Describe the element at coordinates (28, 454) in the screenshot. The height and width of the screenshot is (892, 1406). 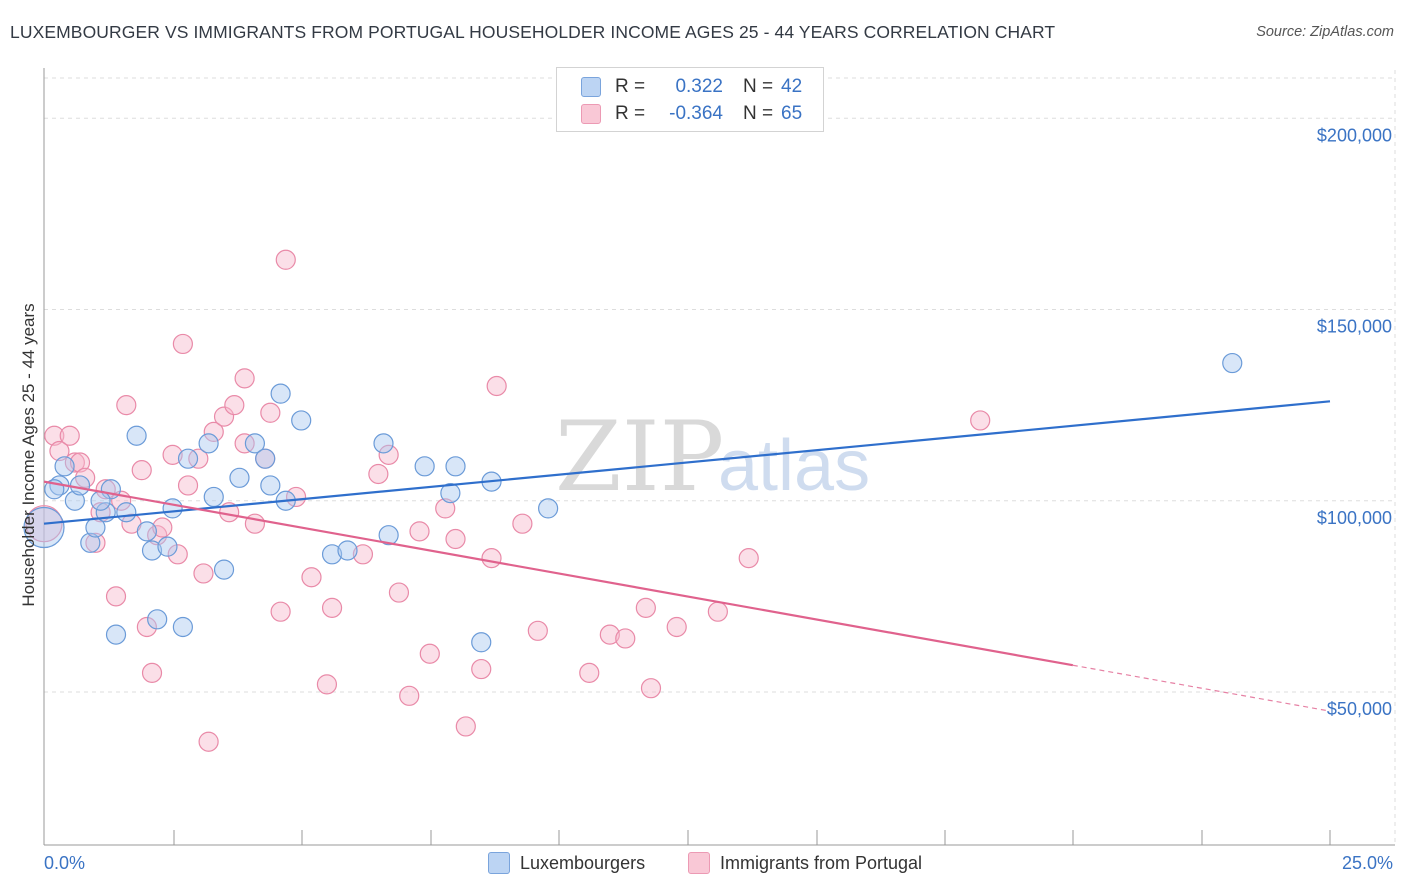
I see `y-axis-label: Householder Income Ages 25 - 44 years` at that location.